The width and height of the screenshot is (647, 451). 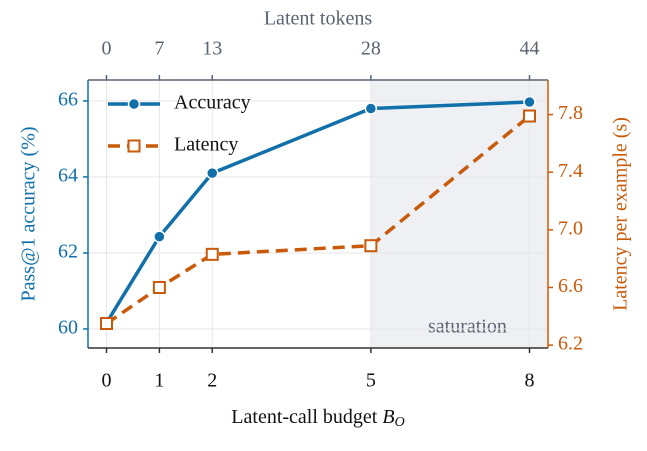 I want to click on x-label-text: Latent-call budget, so click(x=306, y=417).